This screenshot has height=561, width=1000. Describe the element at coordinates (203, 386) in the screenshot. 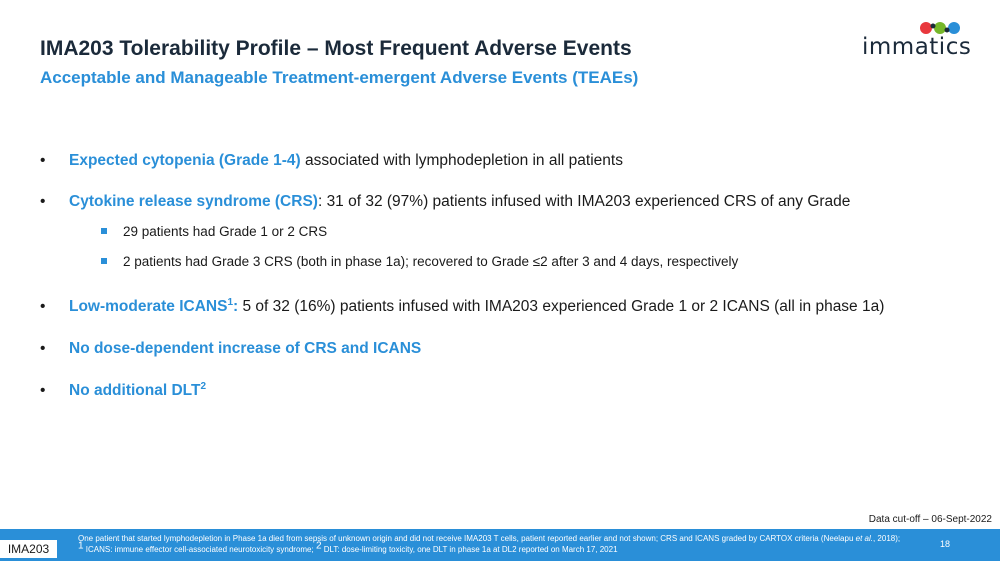

I see `footnote-ref: 2` at that location.